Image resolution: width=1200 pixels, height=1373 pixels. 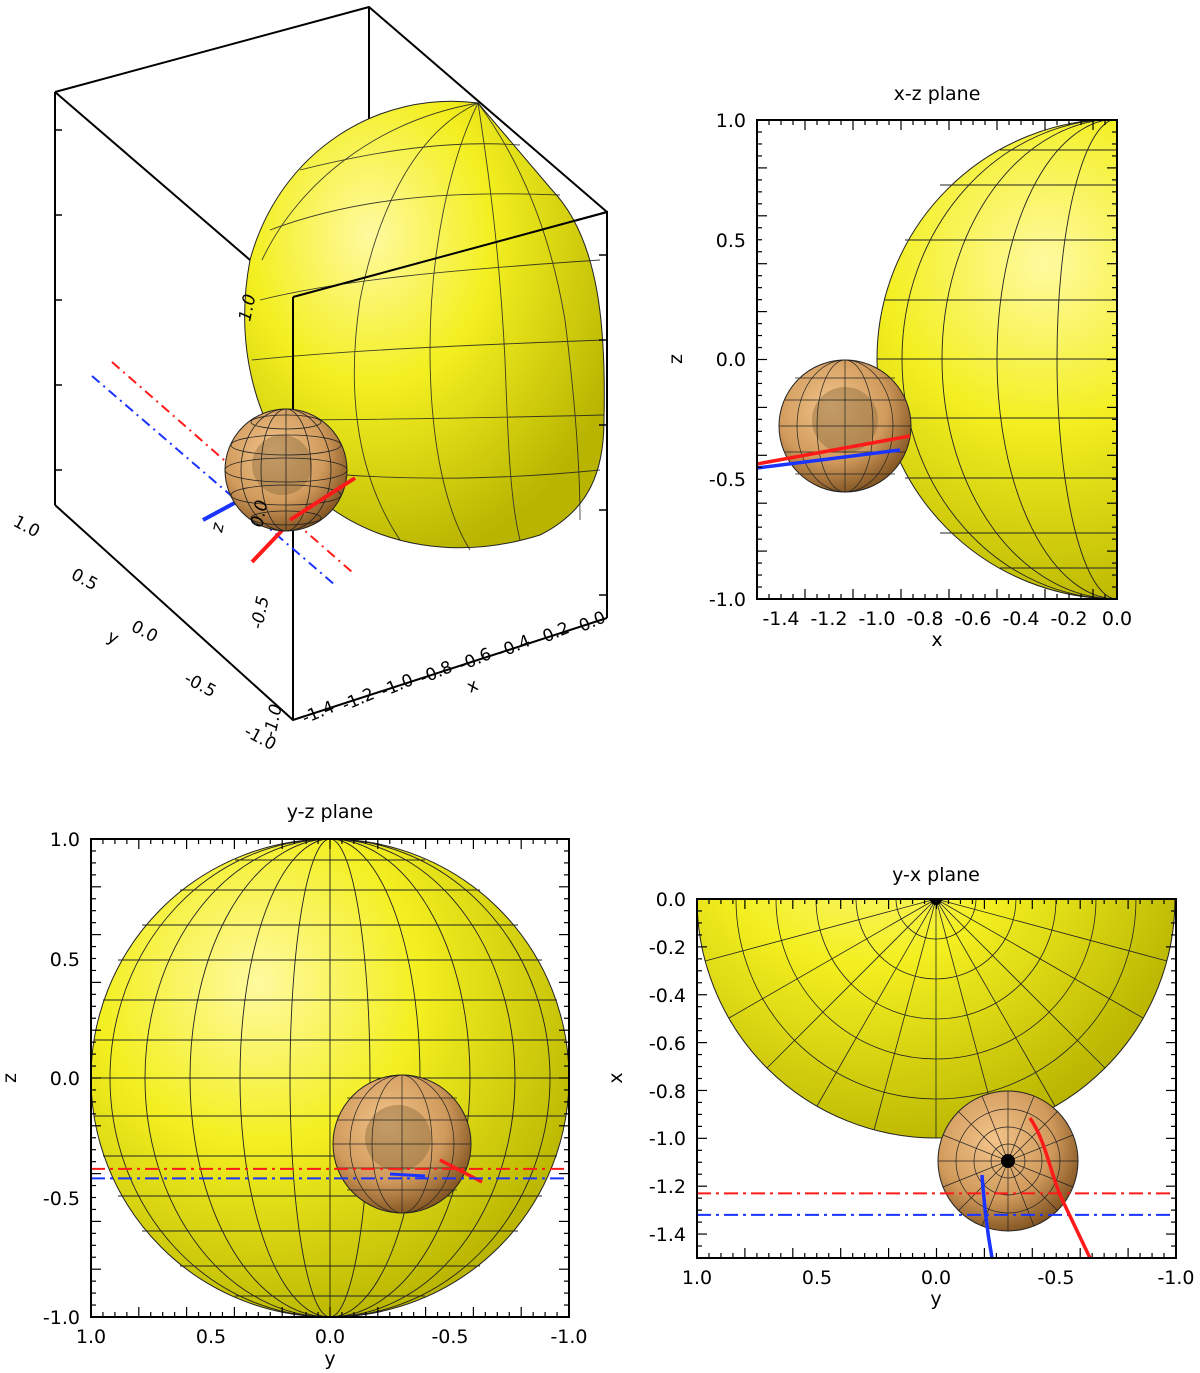 I want to click on 3d-y-ticks: 1.0 0.5 0.0 -0.5 -1.0 y, so click(x=145, y=633).